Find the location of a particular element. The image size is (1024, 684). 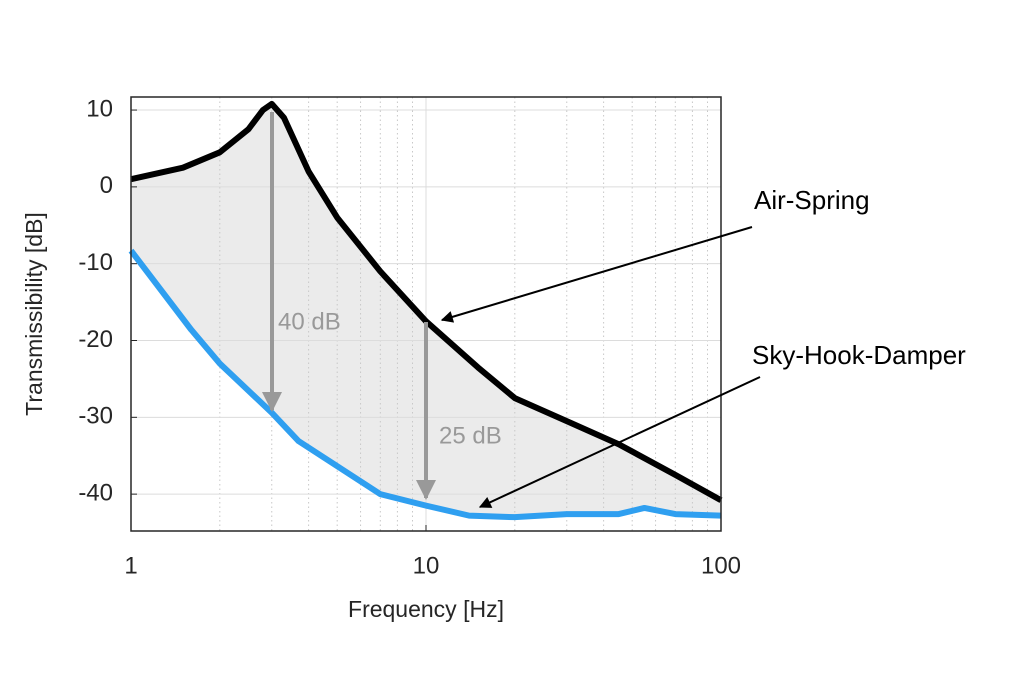

y-axis-label: Transmissibility [dB] is located at coordinates (34, 314).